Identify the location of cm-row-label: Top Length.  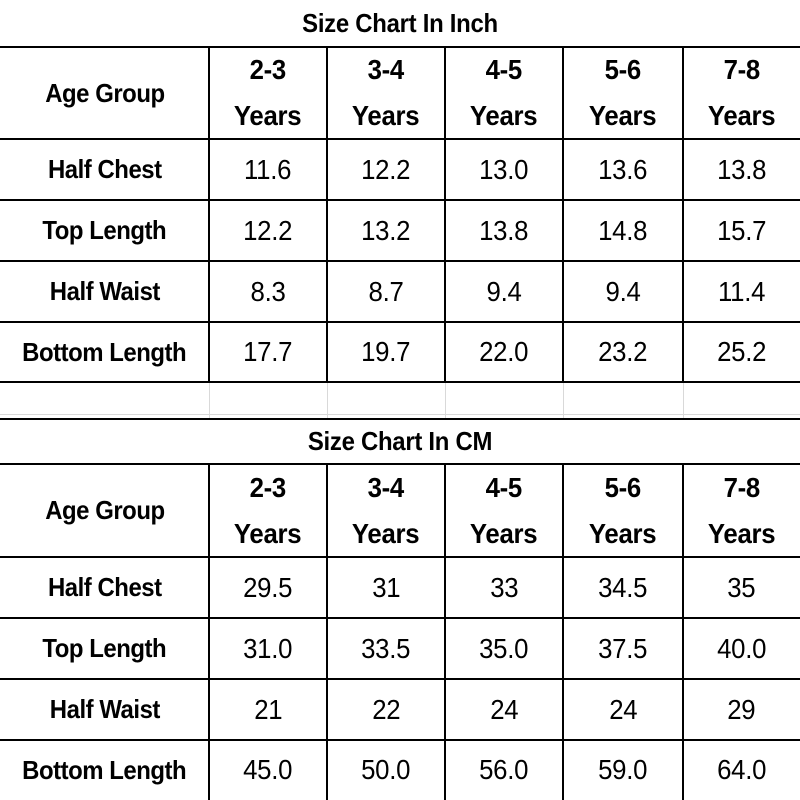
(104, 648).